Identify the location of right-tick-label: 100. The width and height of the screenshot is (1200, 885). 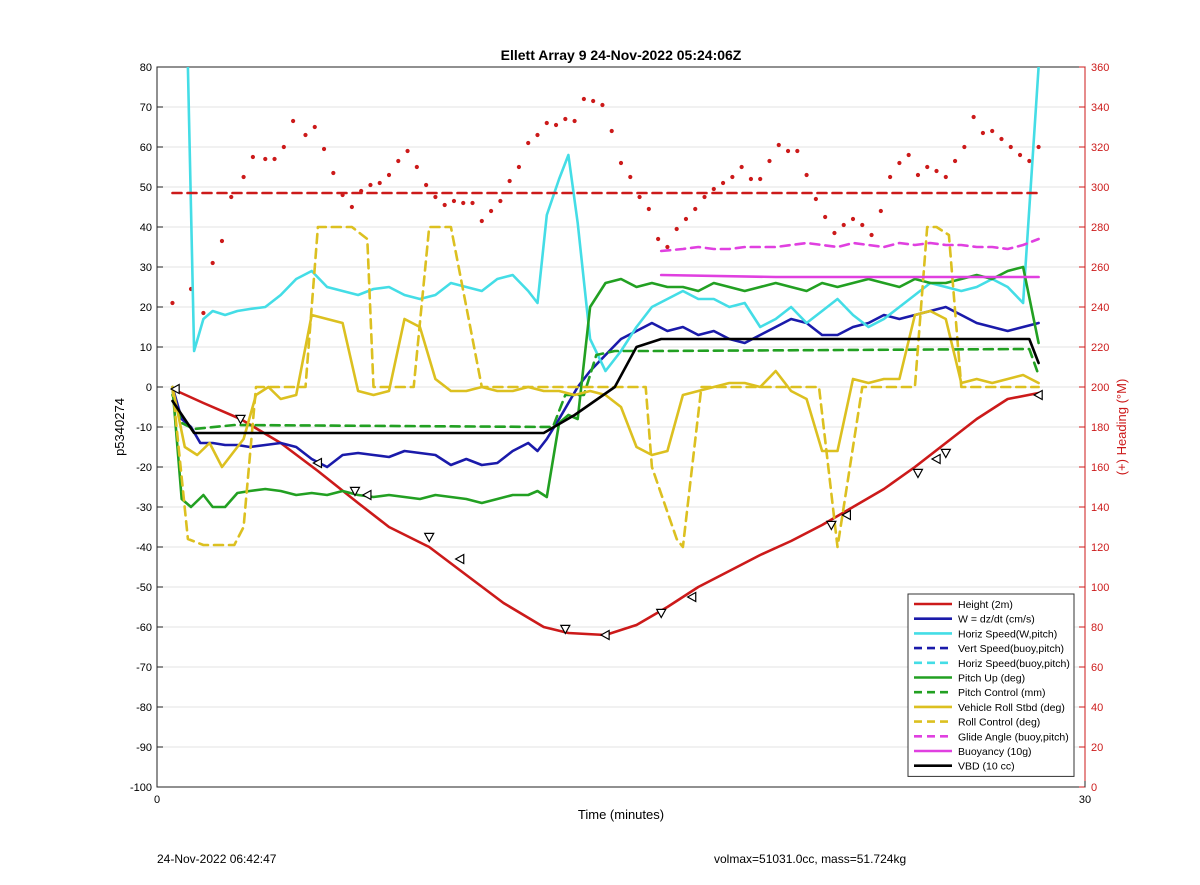
(1100, 588).